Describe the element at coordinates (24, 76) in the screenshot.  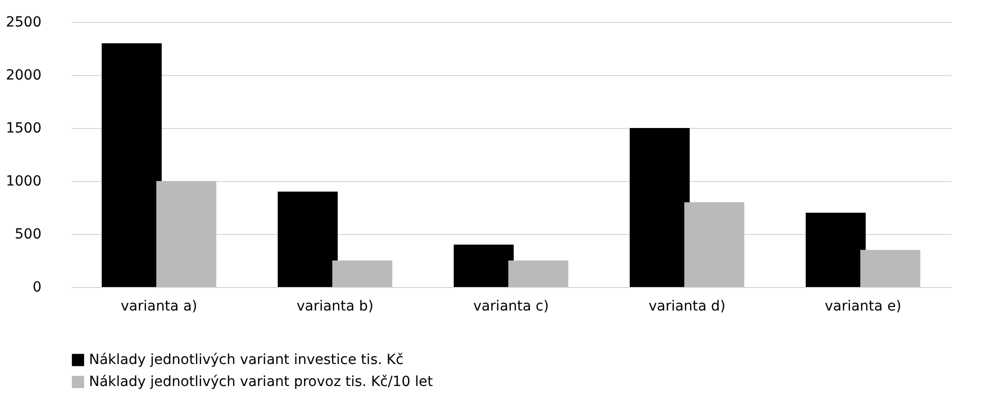
I see `y-tick-label: 2000` at that location.